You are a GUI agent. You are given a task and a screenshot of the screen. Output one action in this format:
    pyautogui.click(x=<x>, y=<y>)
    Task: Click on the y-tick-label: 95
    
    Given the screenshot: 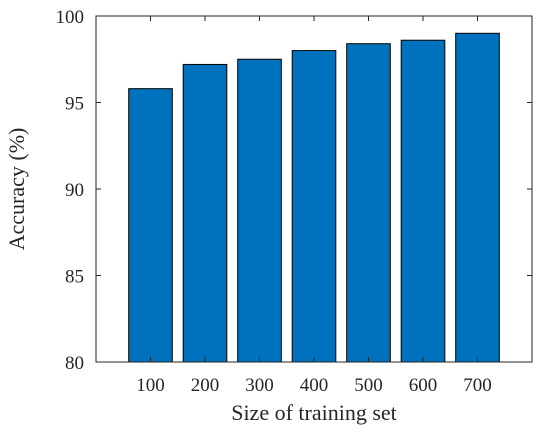 What is the action you would take?
    pyautogui.click(x=74, y=104)
    